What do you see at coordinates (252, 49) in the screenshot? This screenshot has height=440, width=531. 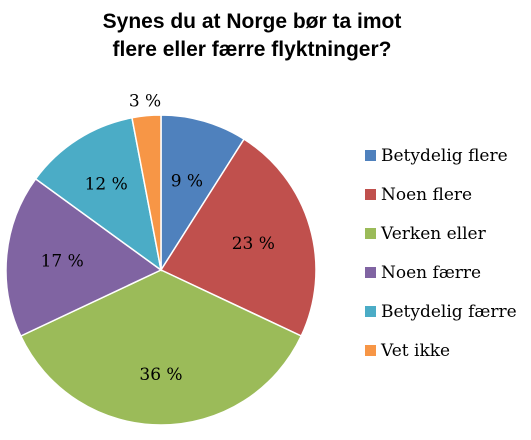 I see `chart-title-line-2: flere eller færre flyktninger?` at bounding box center [252, 49].